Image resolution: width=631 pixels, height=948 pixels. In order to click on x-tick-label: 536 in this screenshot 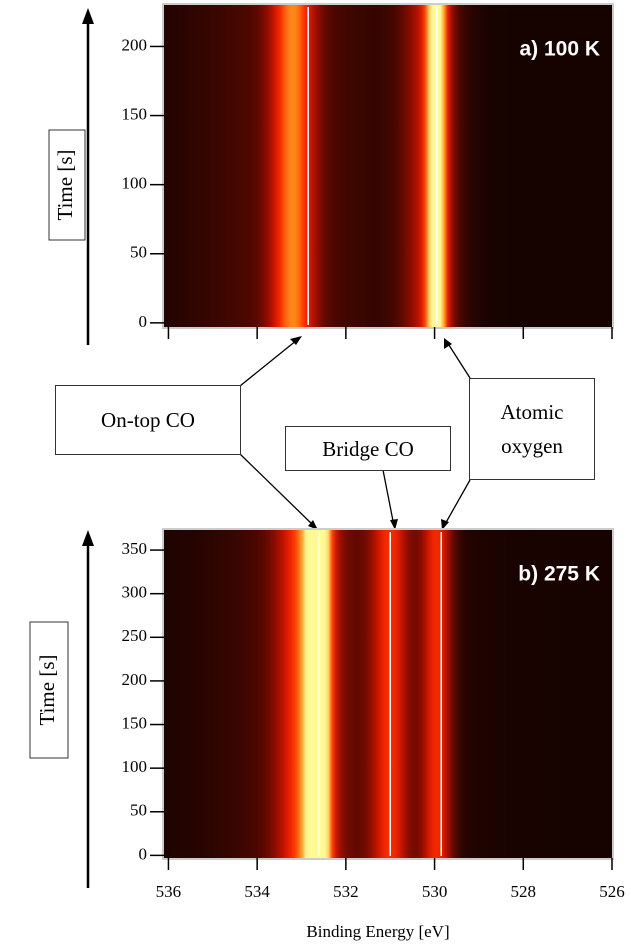, I will do `click(169, 891)`.